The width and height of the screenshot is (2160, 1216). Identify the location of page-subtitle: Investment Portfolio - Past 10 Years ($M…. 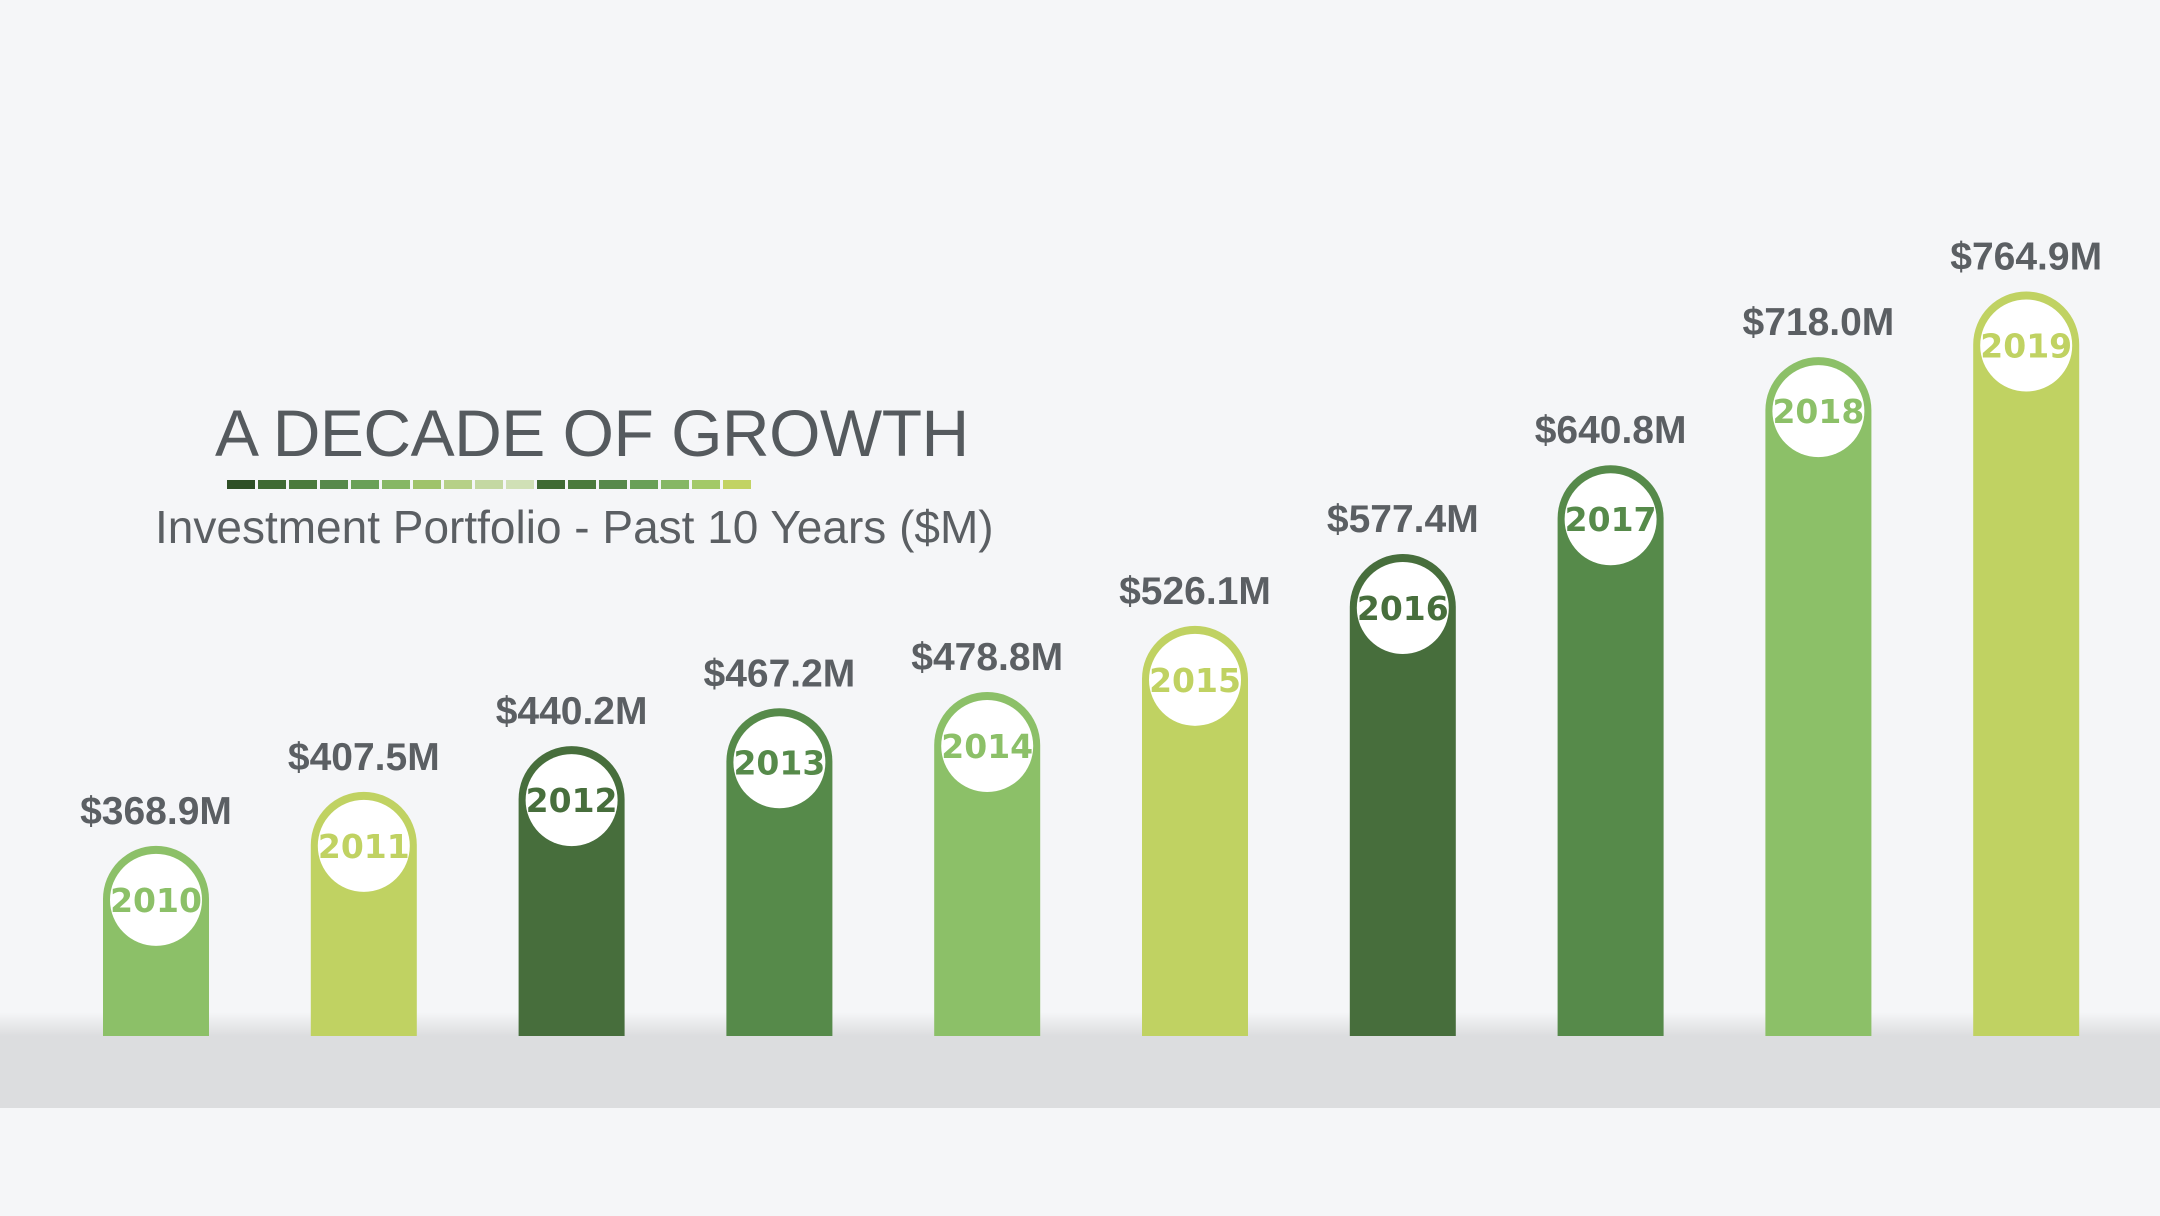
(574, 527).